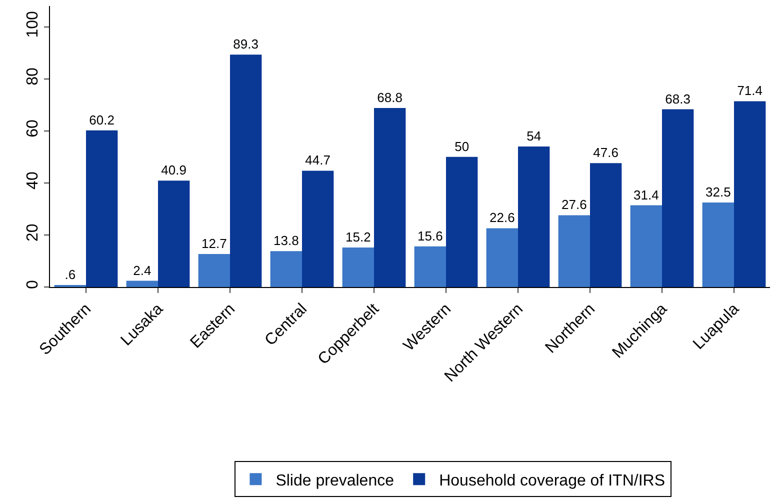  What do you see at coordinates (534, 136) in the screenshot?
I see `data-label: 54` at bounding box center [534, 136].